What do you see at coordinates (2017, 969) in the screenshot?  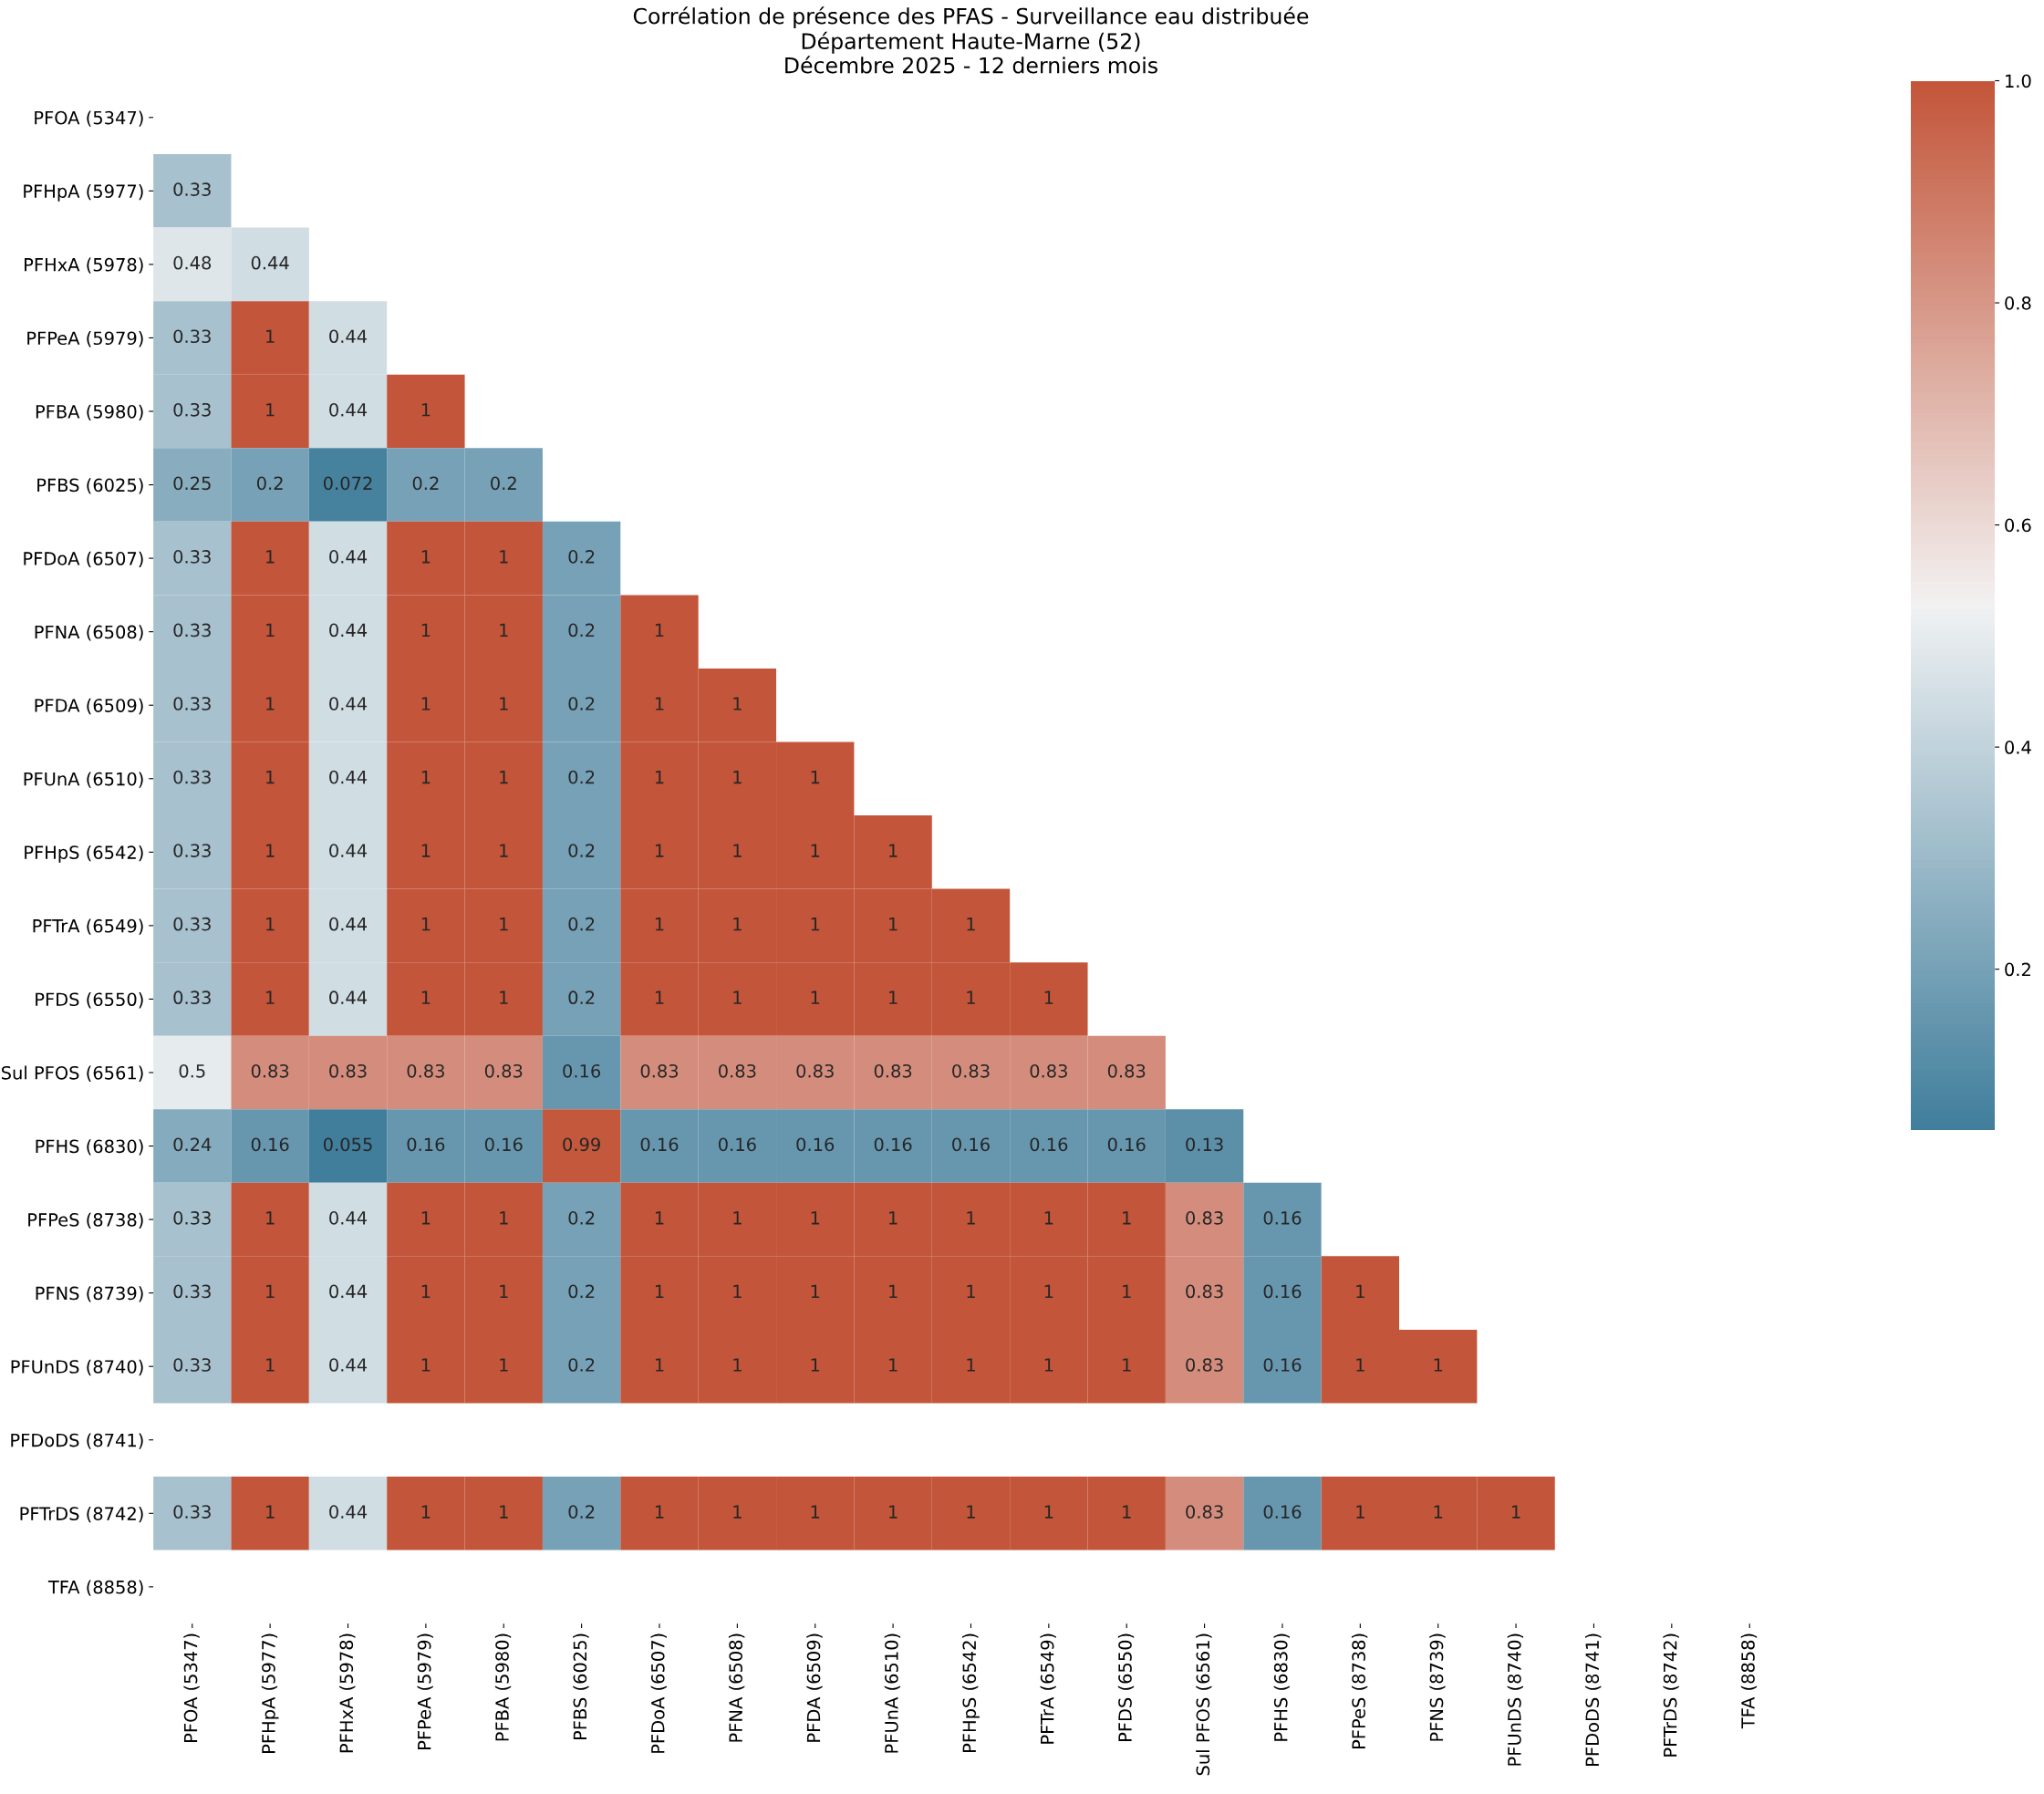 I see `color-bar-label: 0.2` at bounding box center [2017, 969].